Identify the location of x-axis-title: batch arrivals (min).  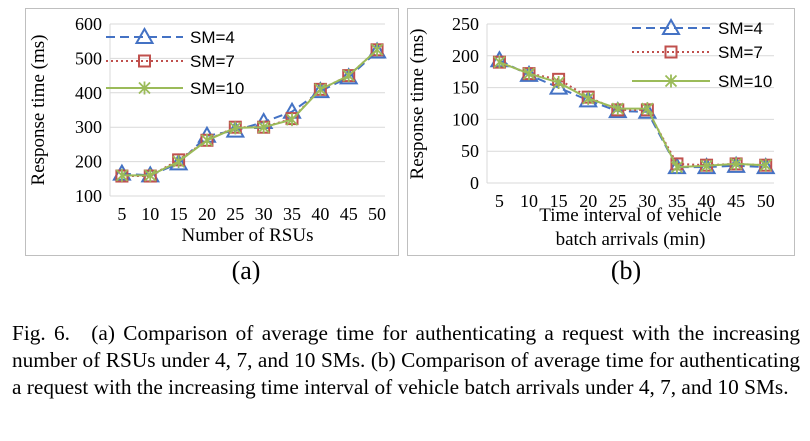
(631, 239).